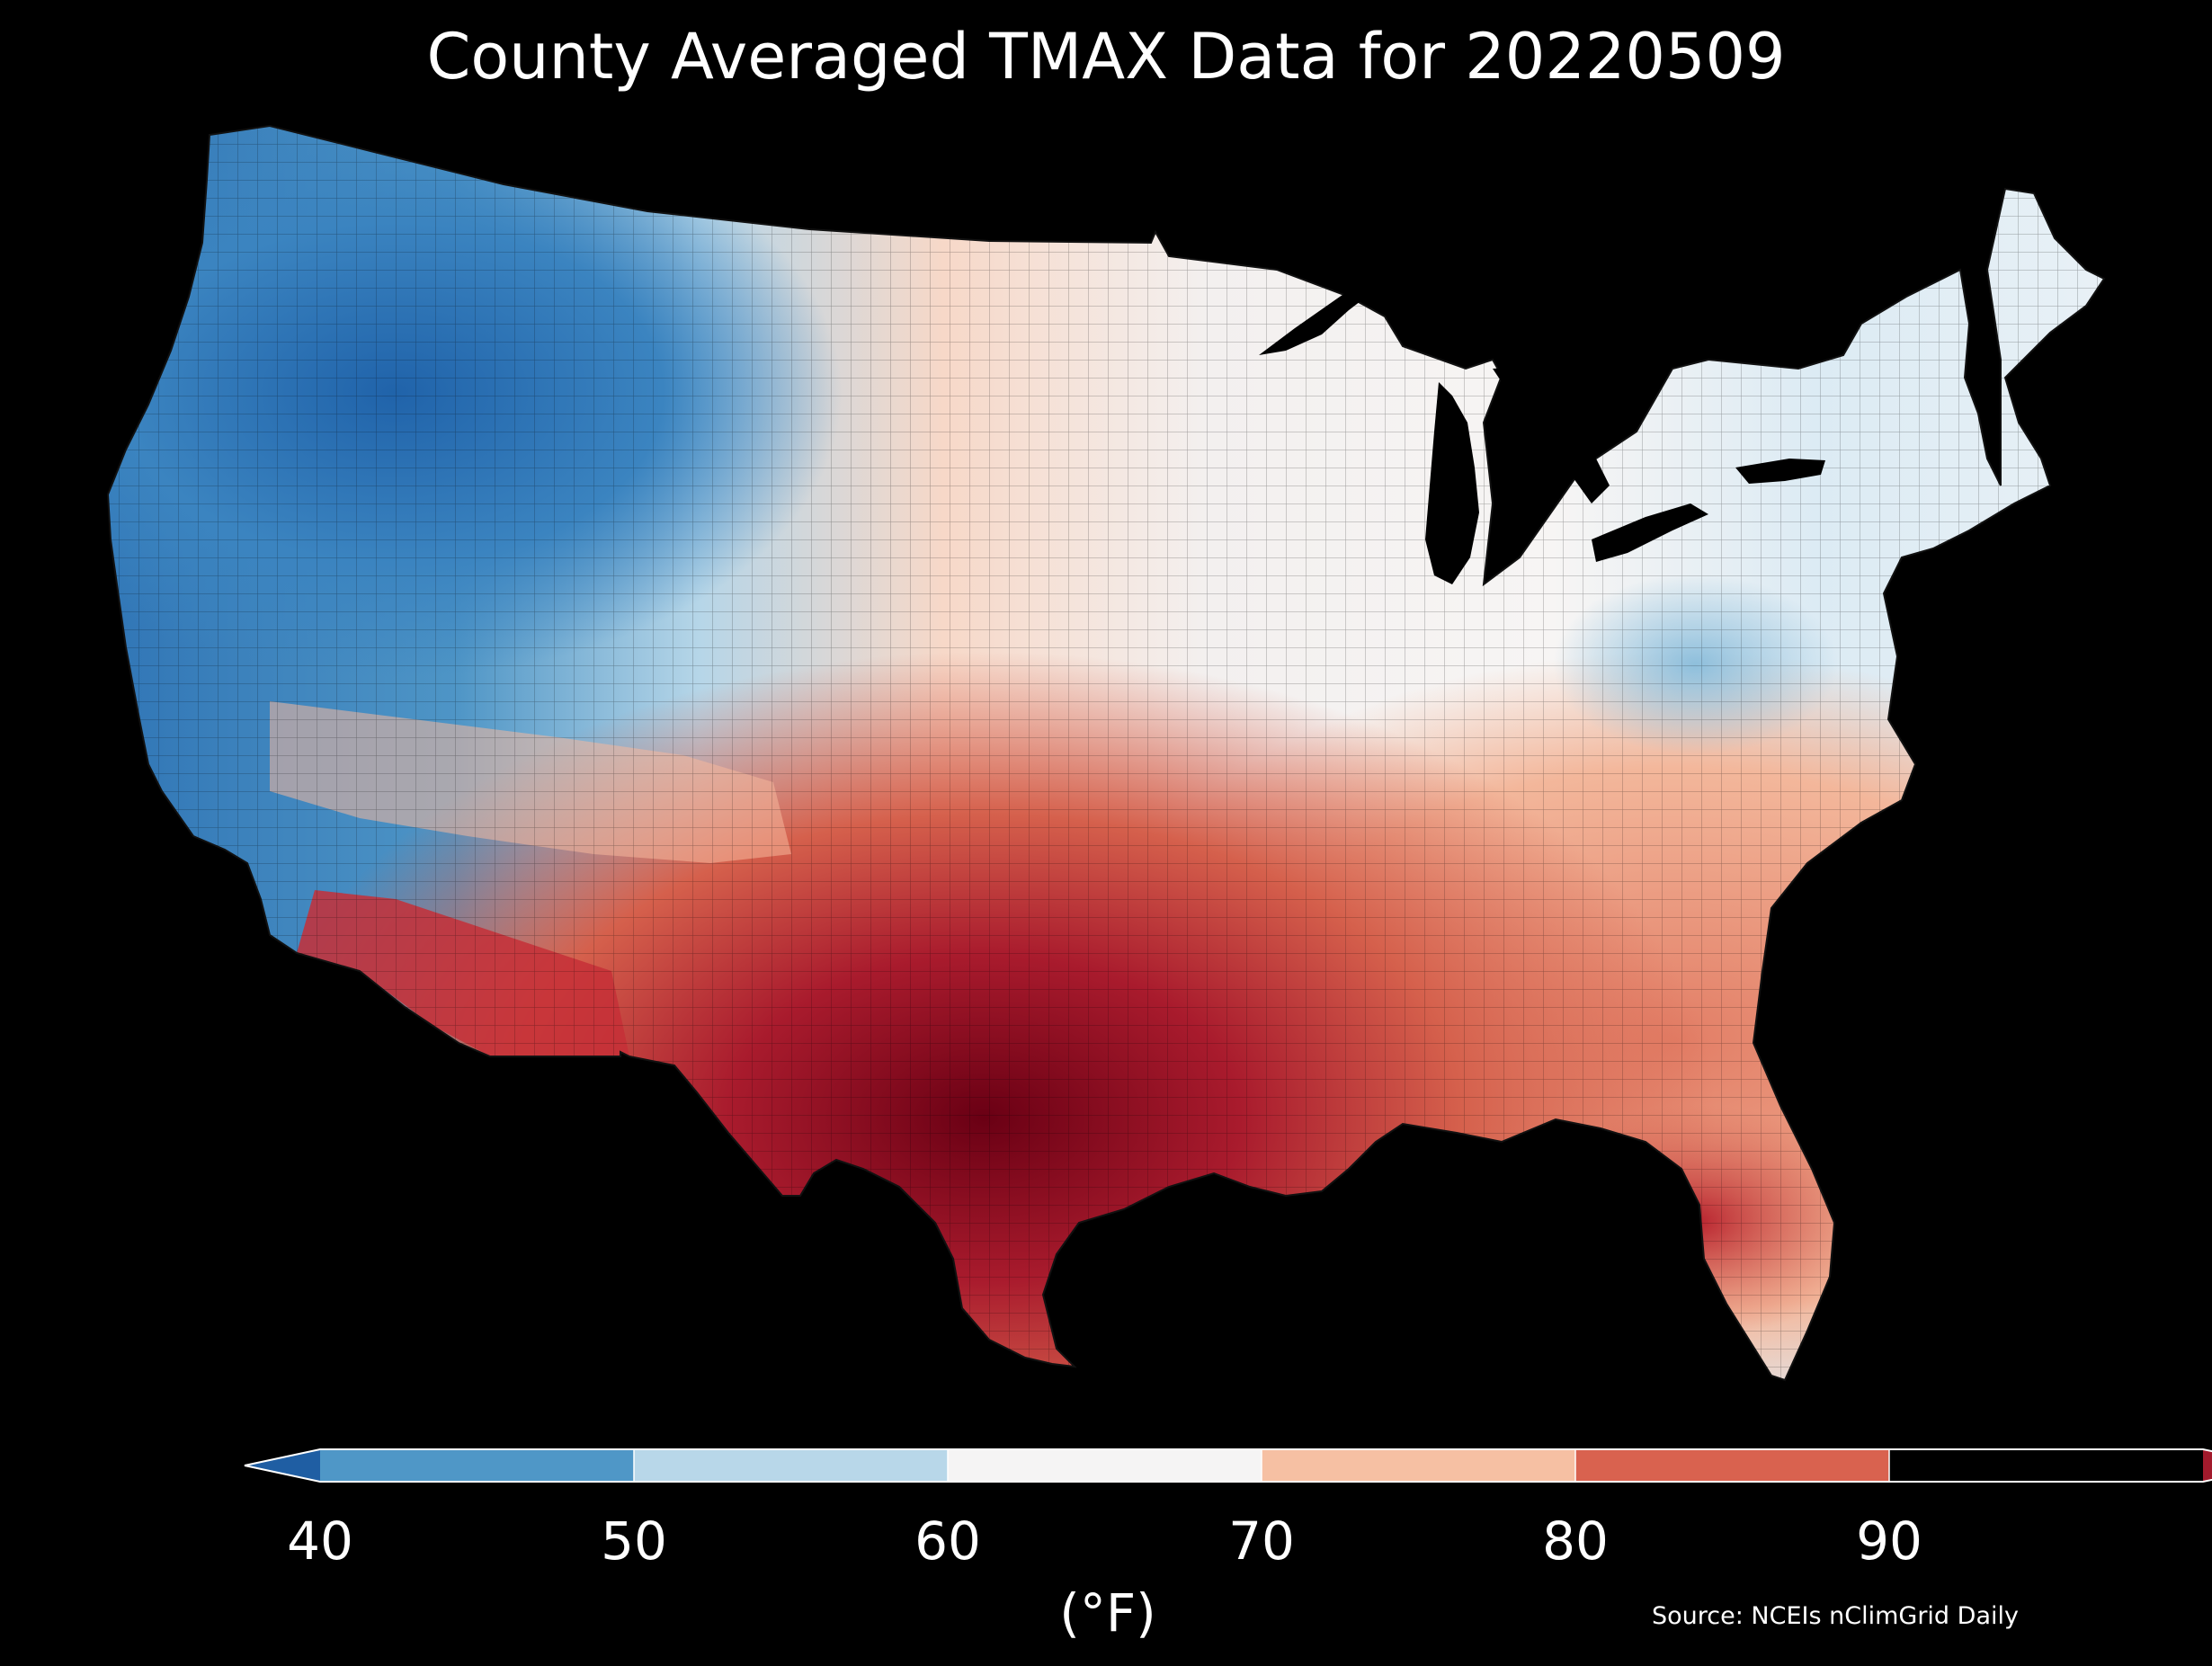 This screenshot has height=1666, width=2212. What do you see at coordinates (1317, 317) in the screenshot?
I see `lake-superior` at bounding box center [1317, 317].